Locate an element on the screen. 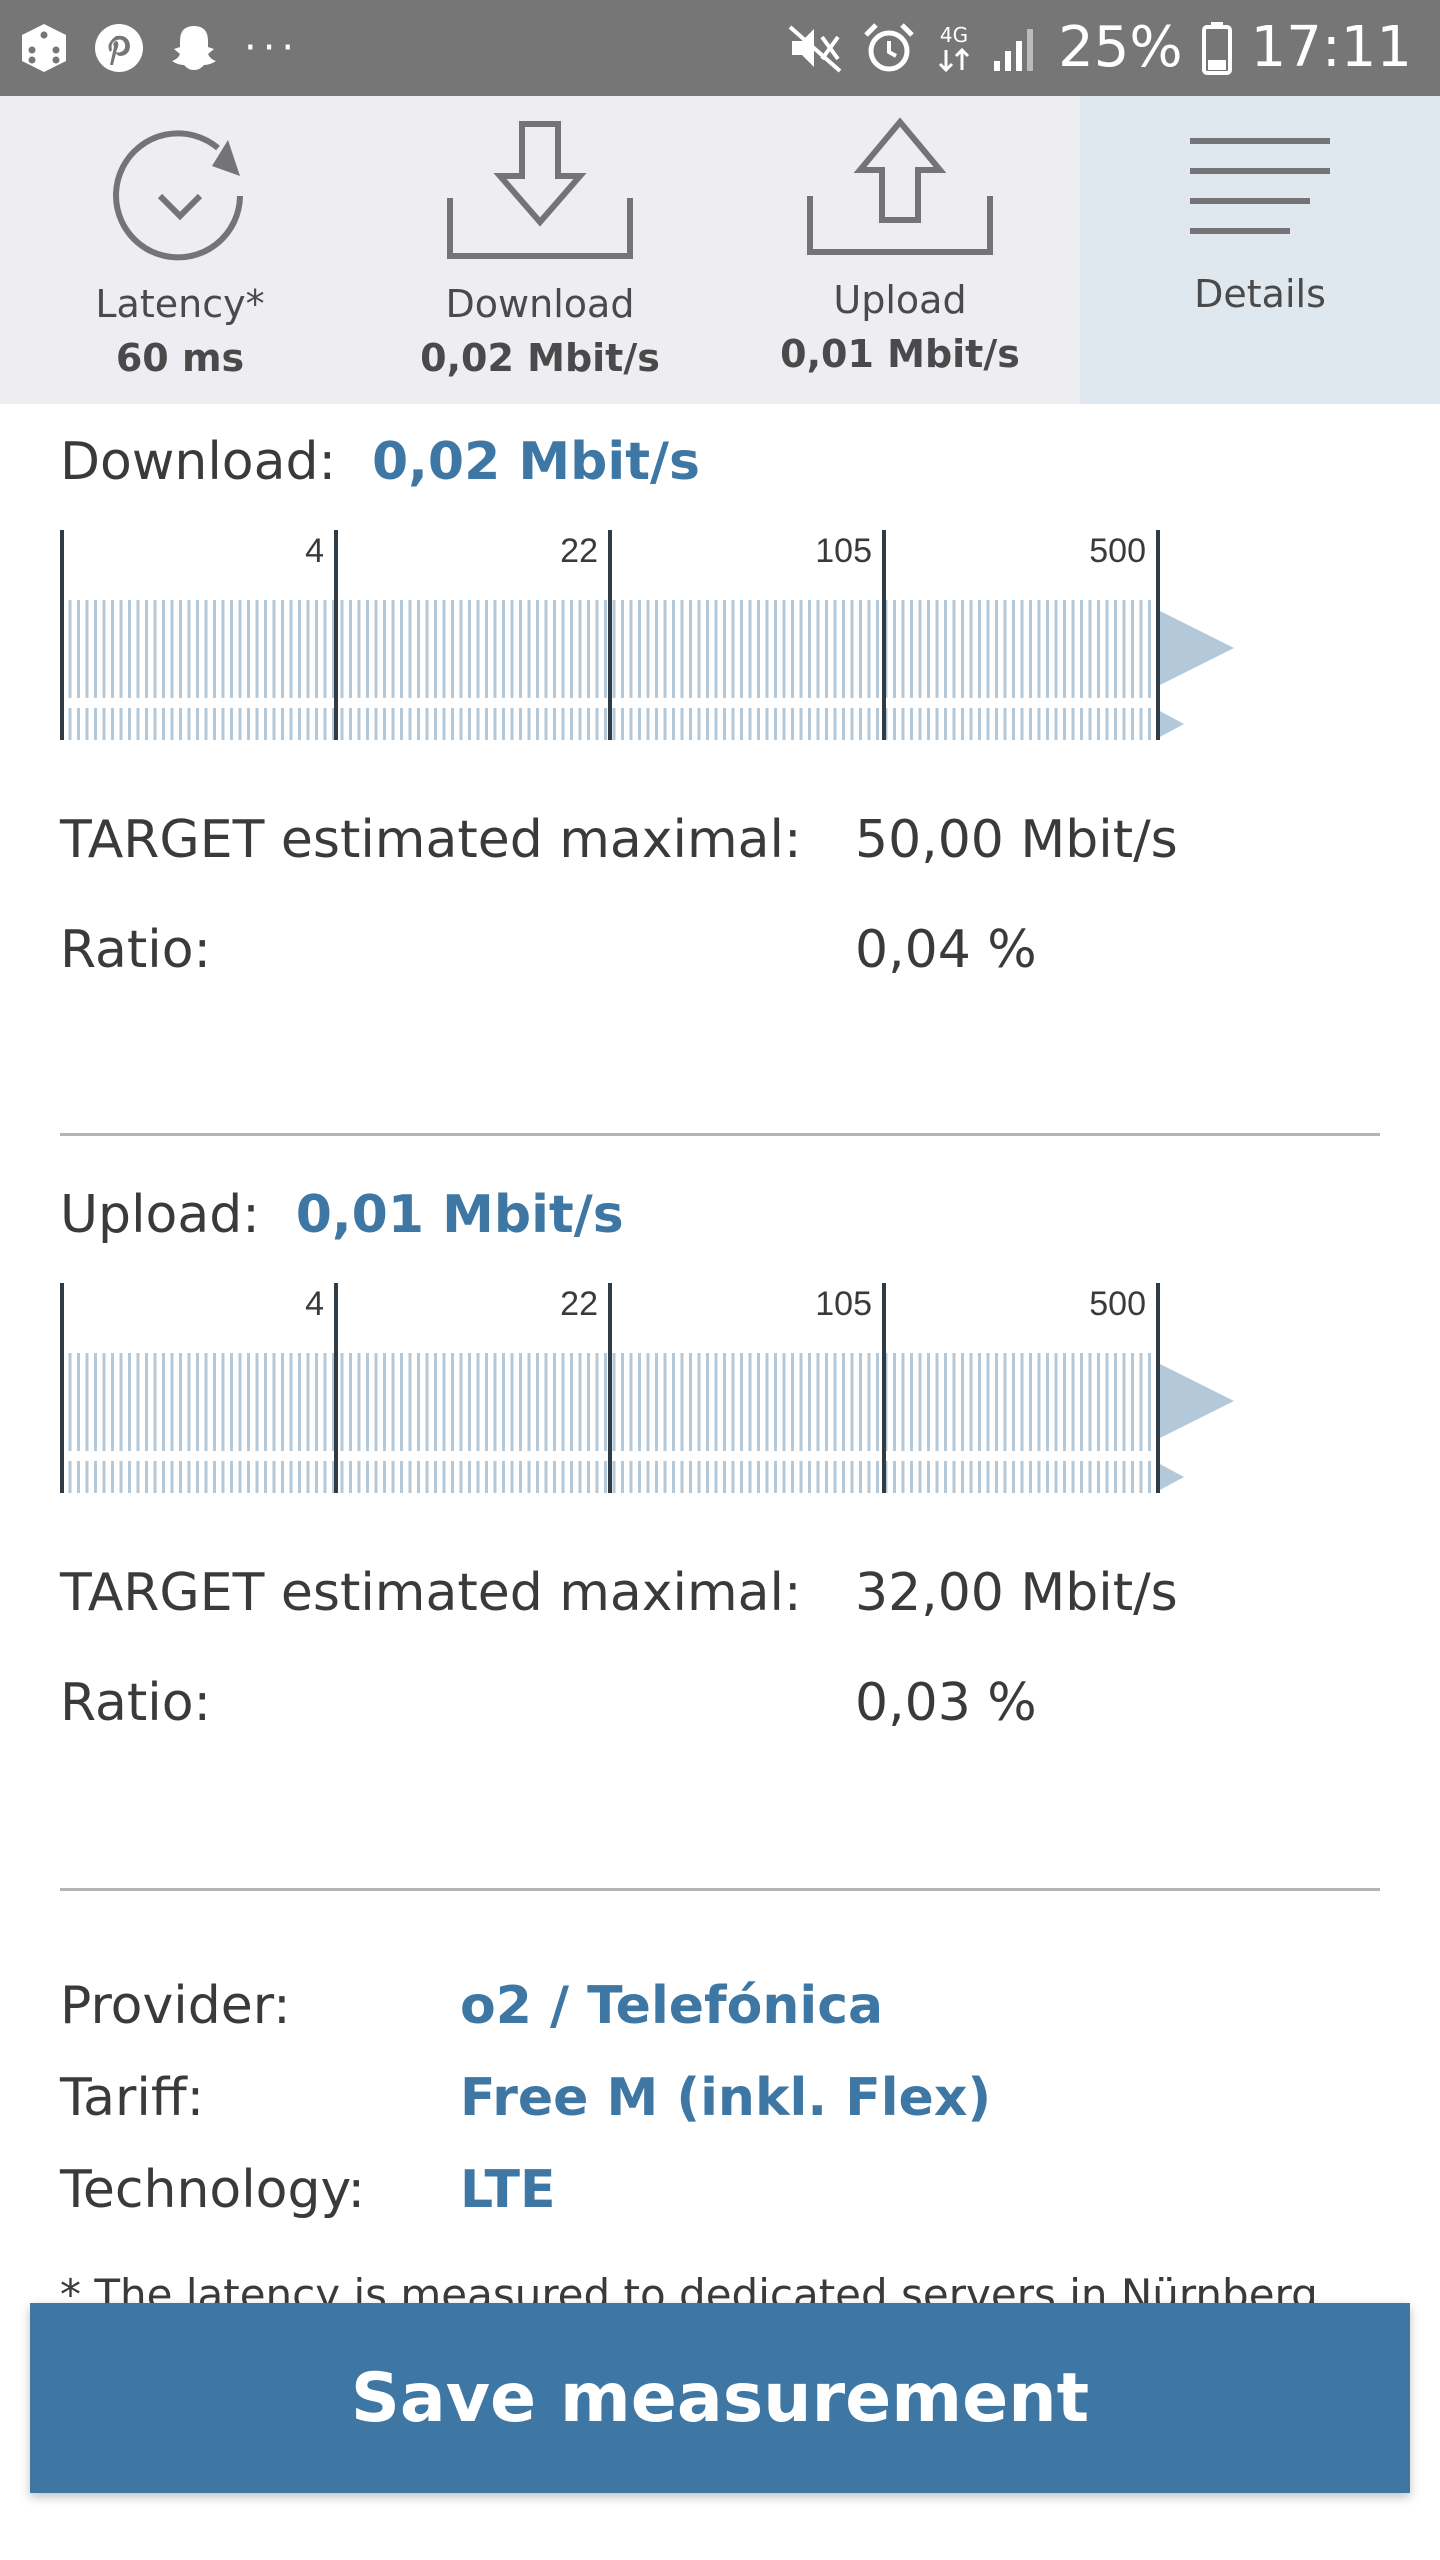 The width and height of the screenshot is (1440, 2560). technology-value: LTE is located at coordinates (508, 2190).